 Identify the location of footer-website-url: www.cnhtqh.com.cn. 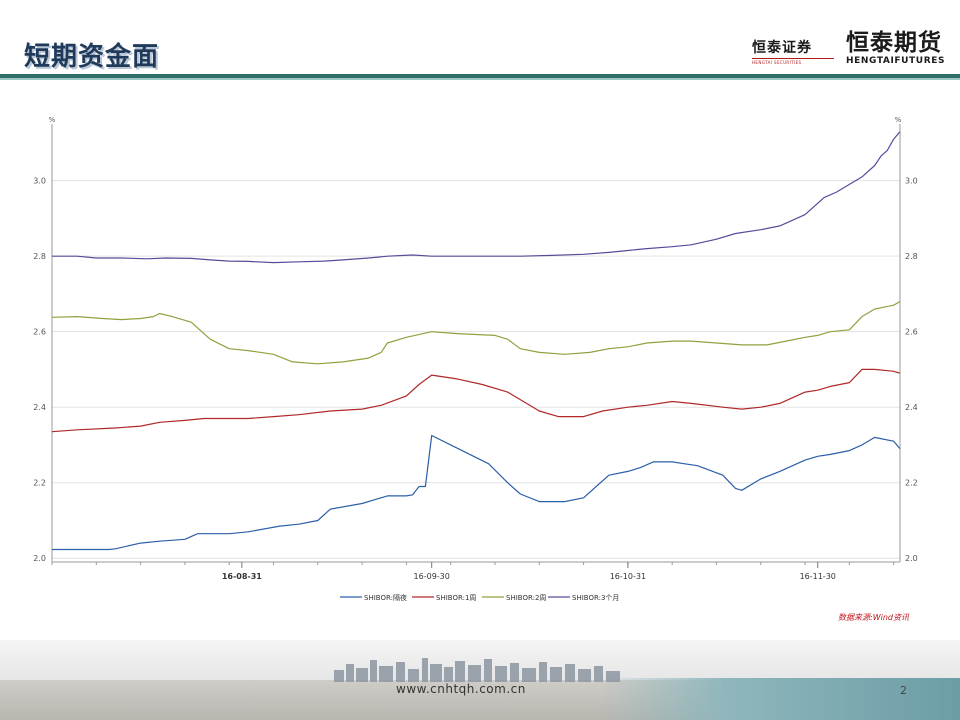
(461, 689).